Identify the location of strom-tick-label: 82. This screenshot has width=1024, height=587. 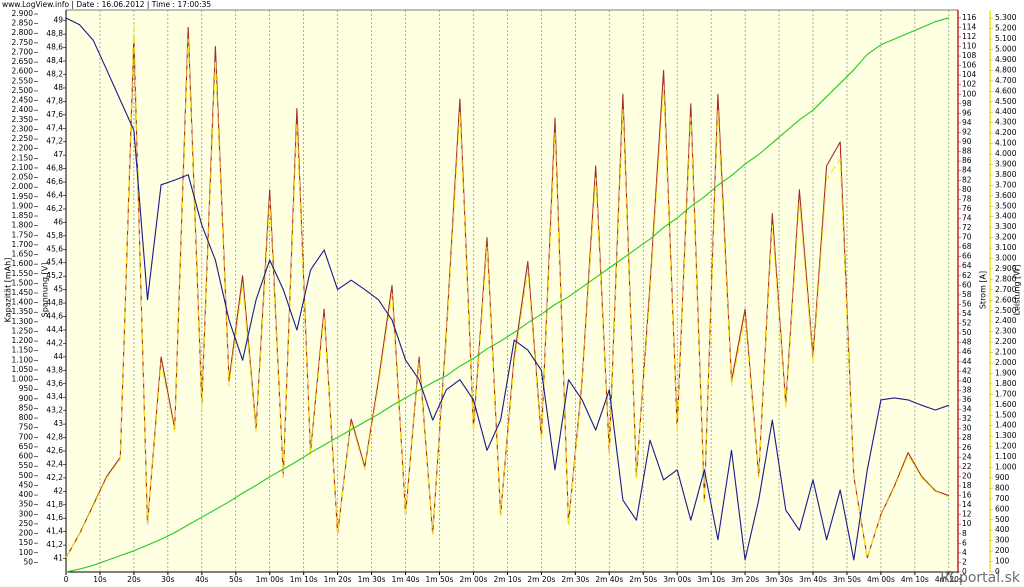
(967, 179).